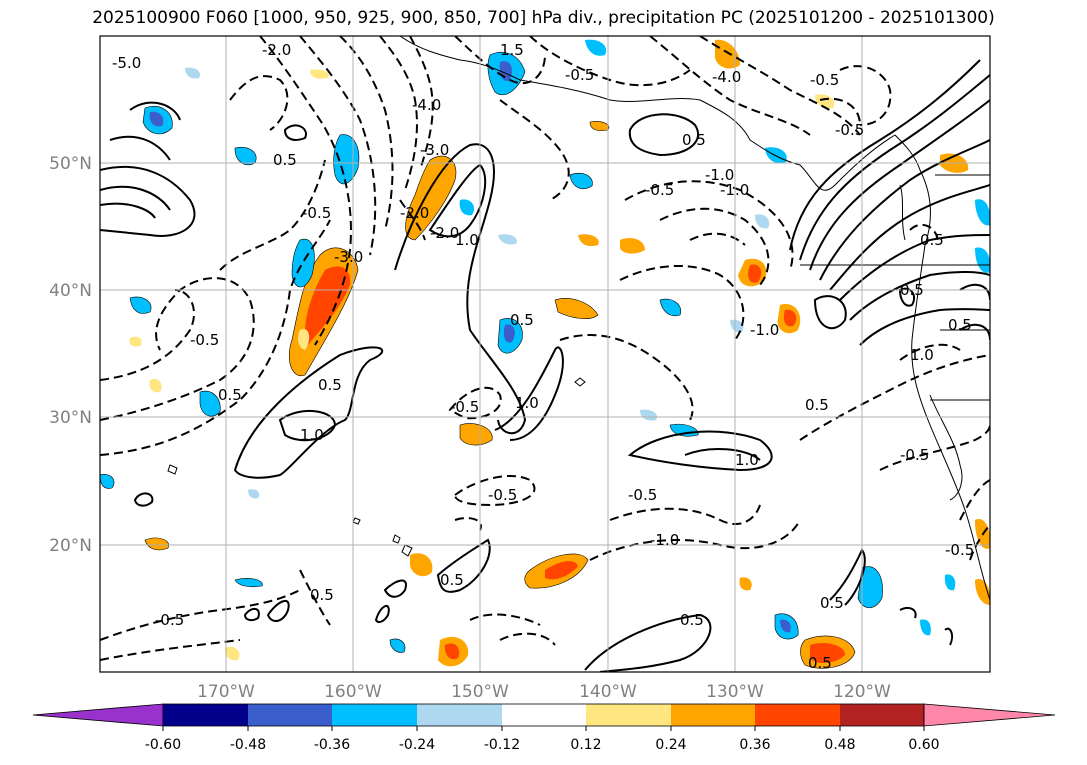 The height and width of the screenshot is (765, 1087). I want to click on lon-label-130w: 130°W, so click(735, 692).